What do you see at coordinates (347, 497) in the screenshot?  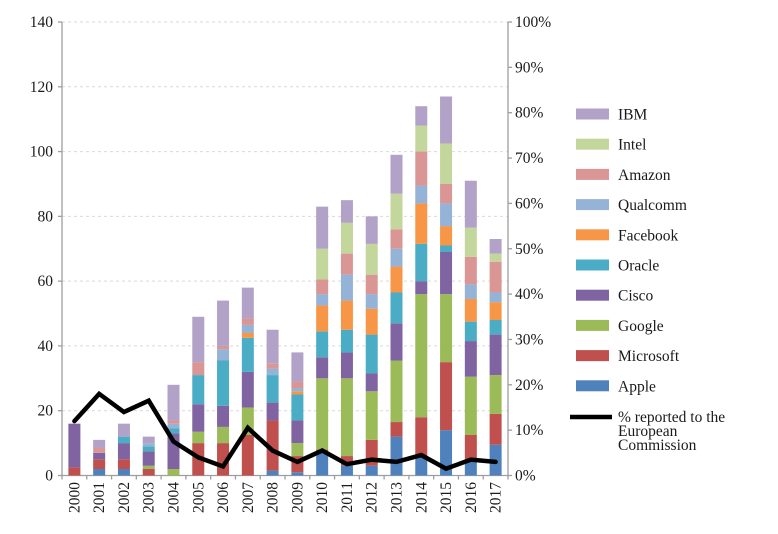 I see `x-axis-year-label: 2011` at bounding box center [347, 497].